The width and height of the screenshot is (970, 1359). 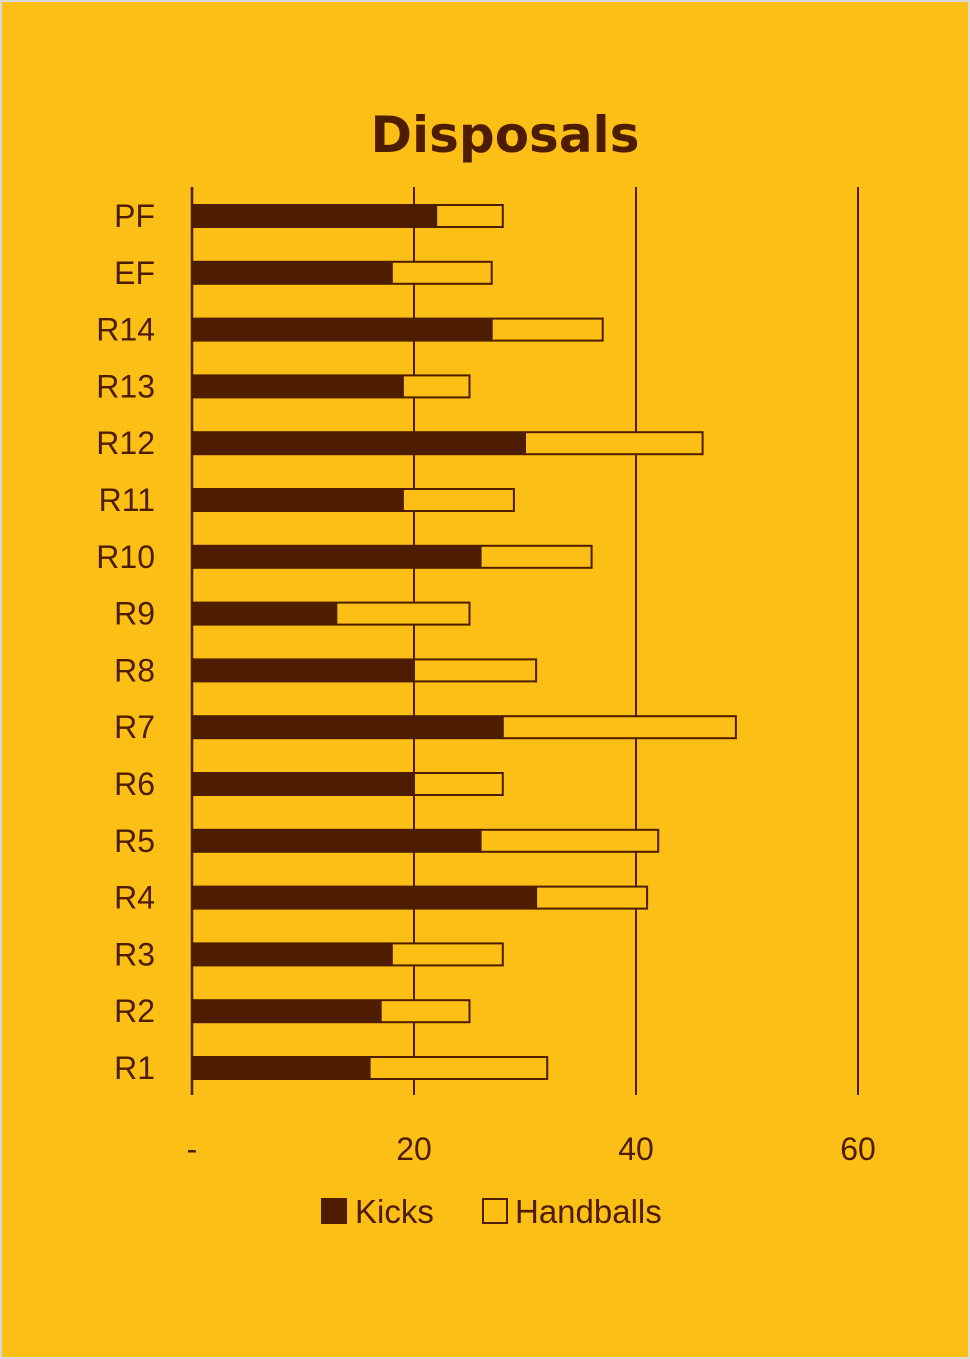 I want to click on x-tick-label: -, so click(x=192, y=1149).